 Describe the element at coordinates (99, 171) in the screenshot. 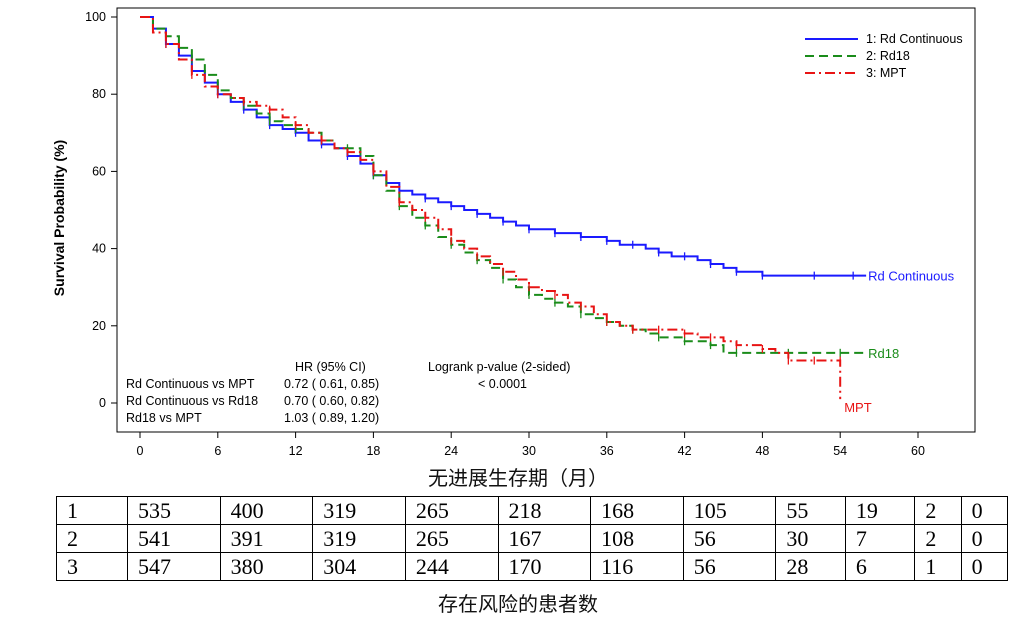

I see `y-tick-label: 60` at that location.